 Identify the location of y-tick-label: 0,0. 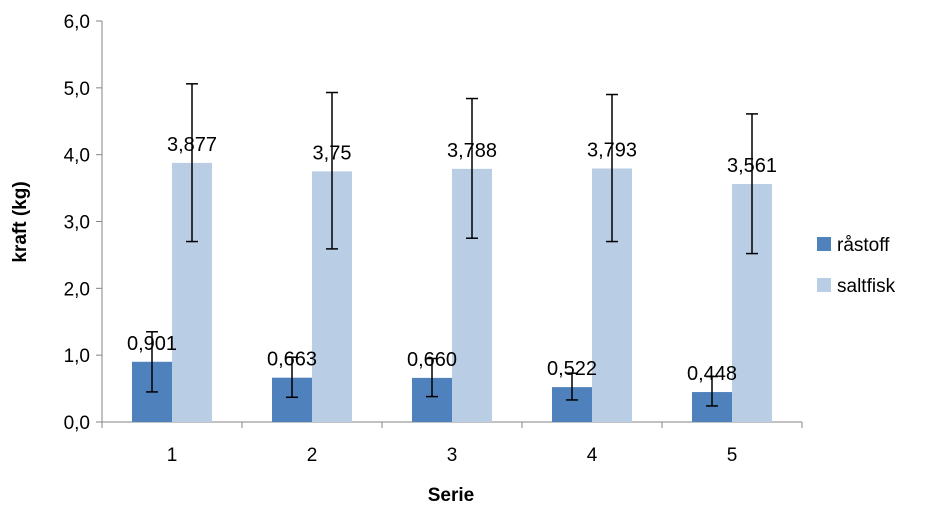
(77, 423).